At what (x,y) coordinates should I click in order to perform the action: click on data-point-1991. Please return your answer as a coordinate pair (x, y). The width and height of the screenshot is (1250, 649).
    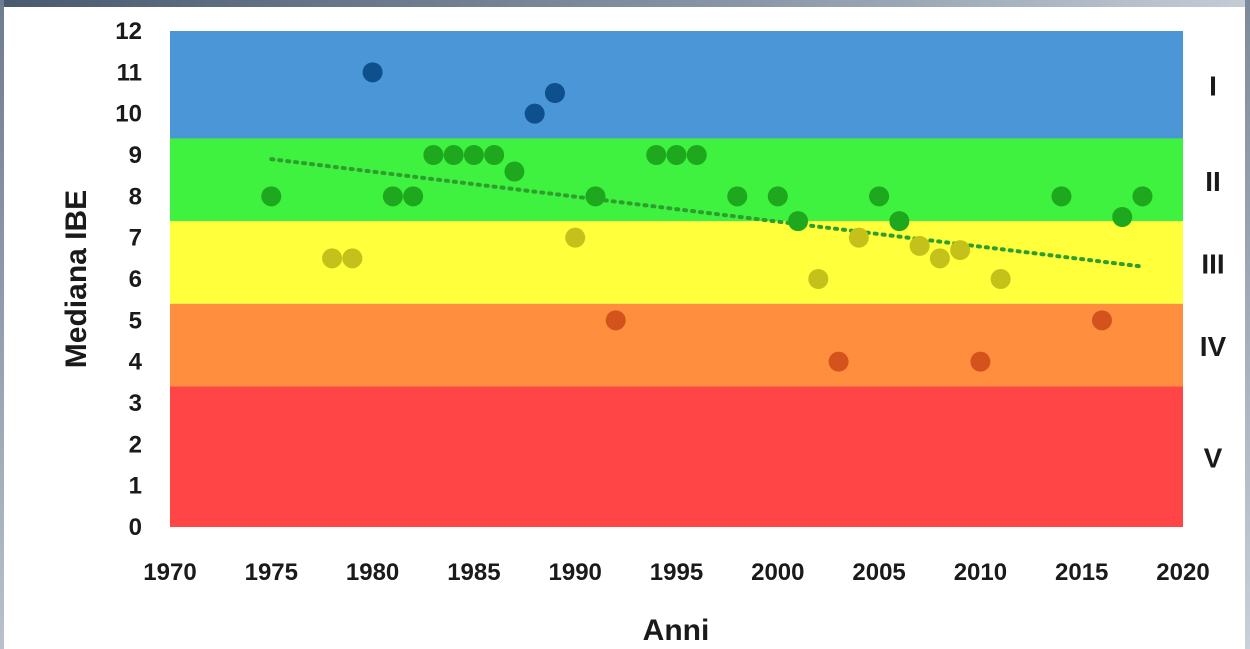
    Looking at the image, I should click on (595, 196).